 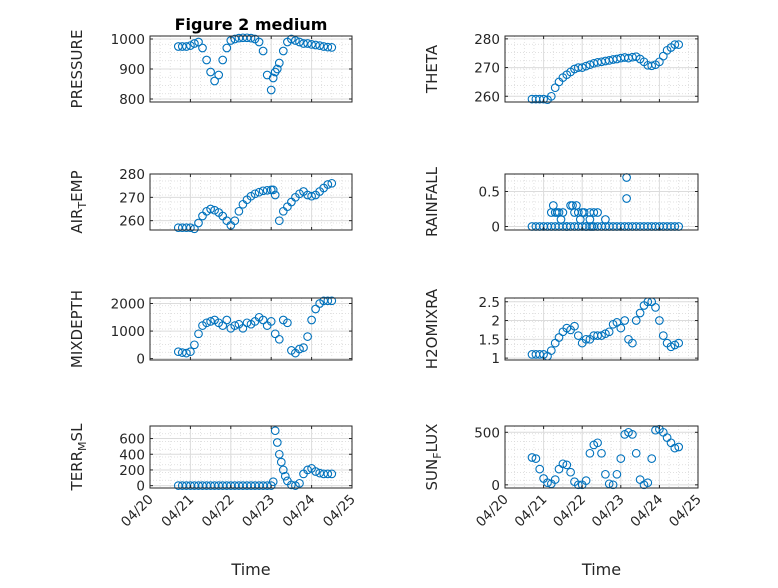 I want to click on subplot-6: 1 1.5 2 2.5 H2OMIXRA, so click(x=561, y=328).